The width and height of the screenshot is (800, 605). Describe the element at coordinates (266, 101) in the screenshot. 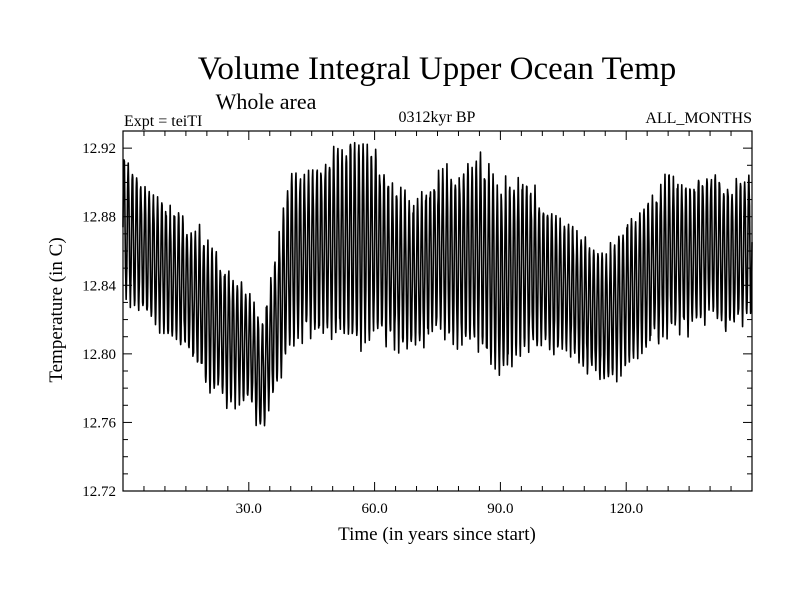

I see `chart-subtitle: Whole area` at that location.